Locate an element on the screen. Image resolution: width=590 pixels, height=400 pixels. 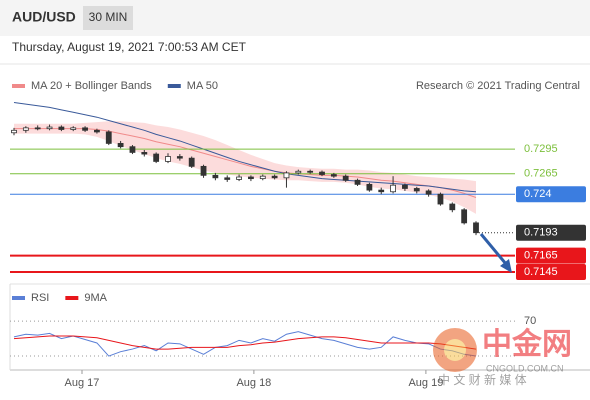
timeframe-box is located at coordinates (108, 18).